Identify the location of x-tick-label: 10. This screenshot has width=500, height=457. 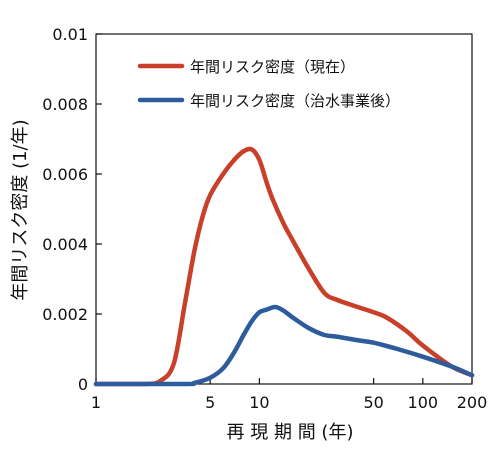
(259, 402).